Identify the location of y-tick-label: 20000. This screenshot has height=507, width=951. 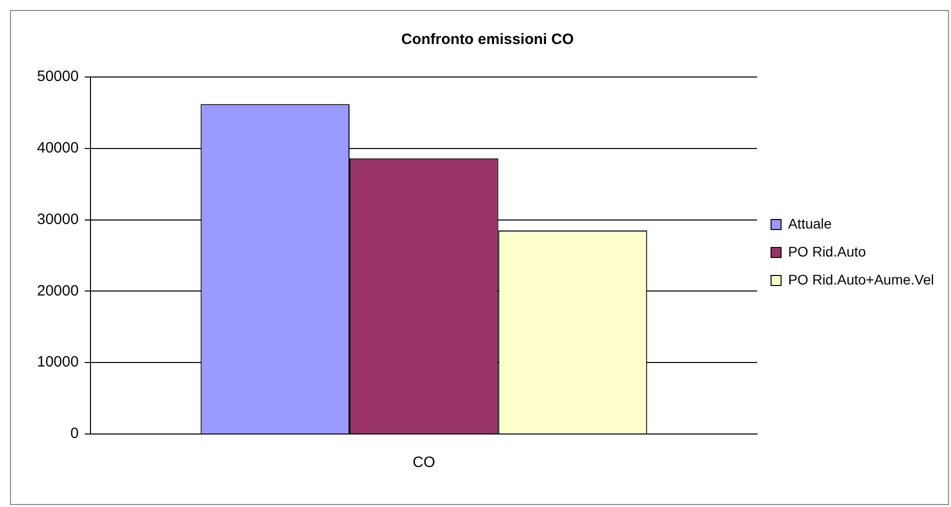
(57, 291).